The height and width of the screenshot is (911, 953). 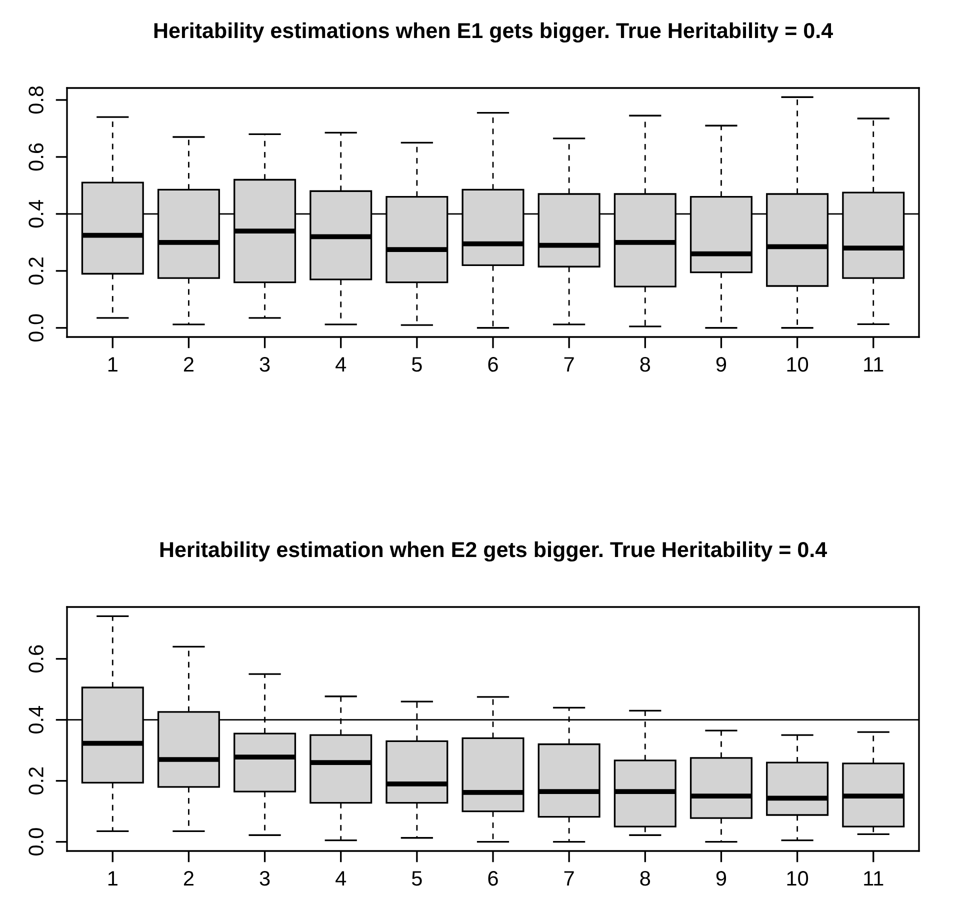 What do you see at coordinates (493, 551) in the screenshot?
I see `chart-title: Heritability estimation when E2 gets bigger. True Heritability = 0.4` at bounding box center [493, 551].